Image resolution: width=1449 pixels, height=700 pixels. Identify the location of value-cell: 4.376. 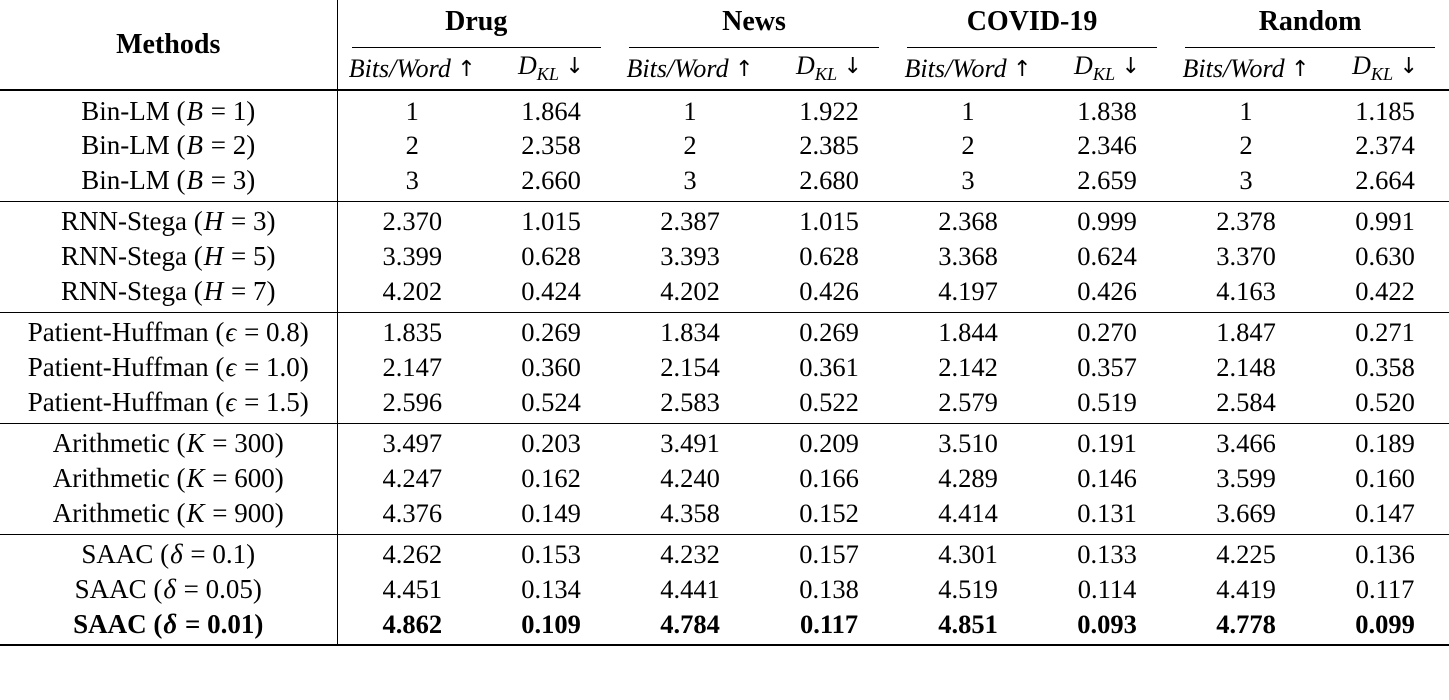
(412, 512).